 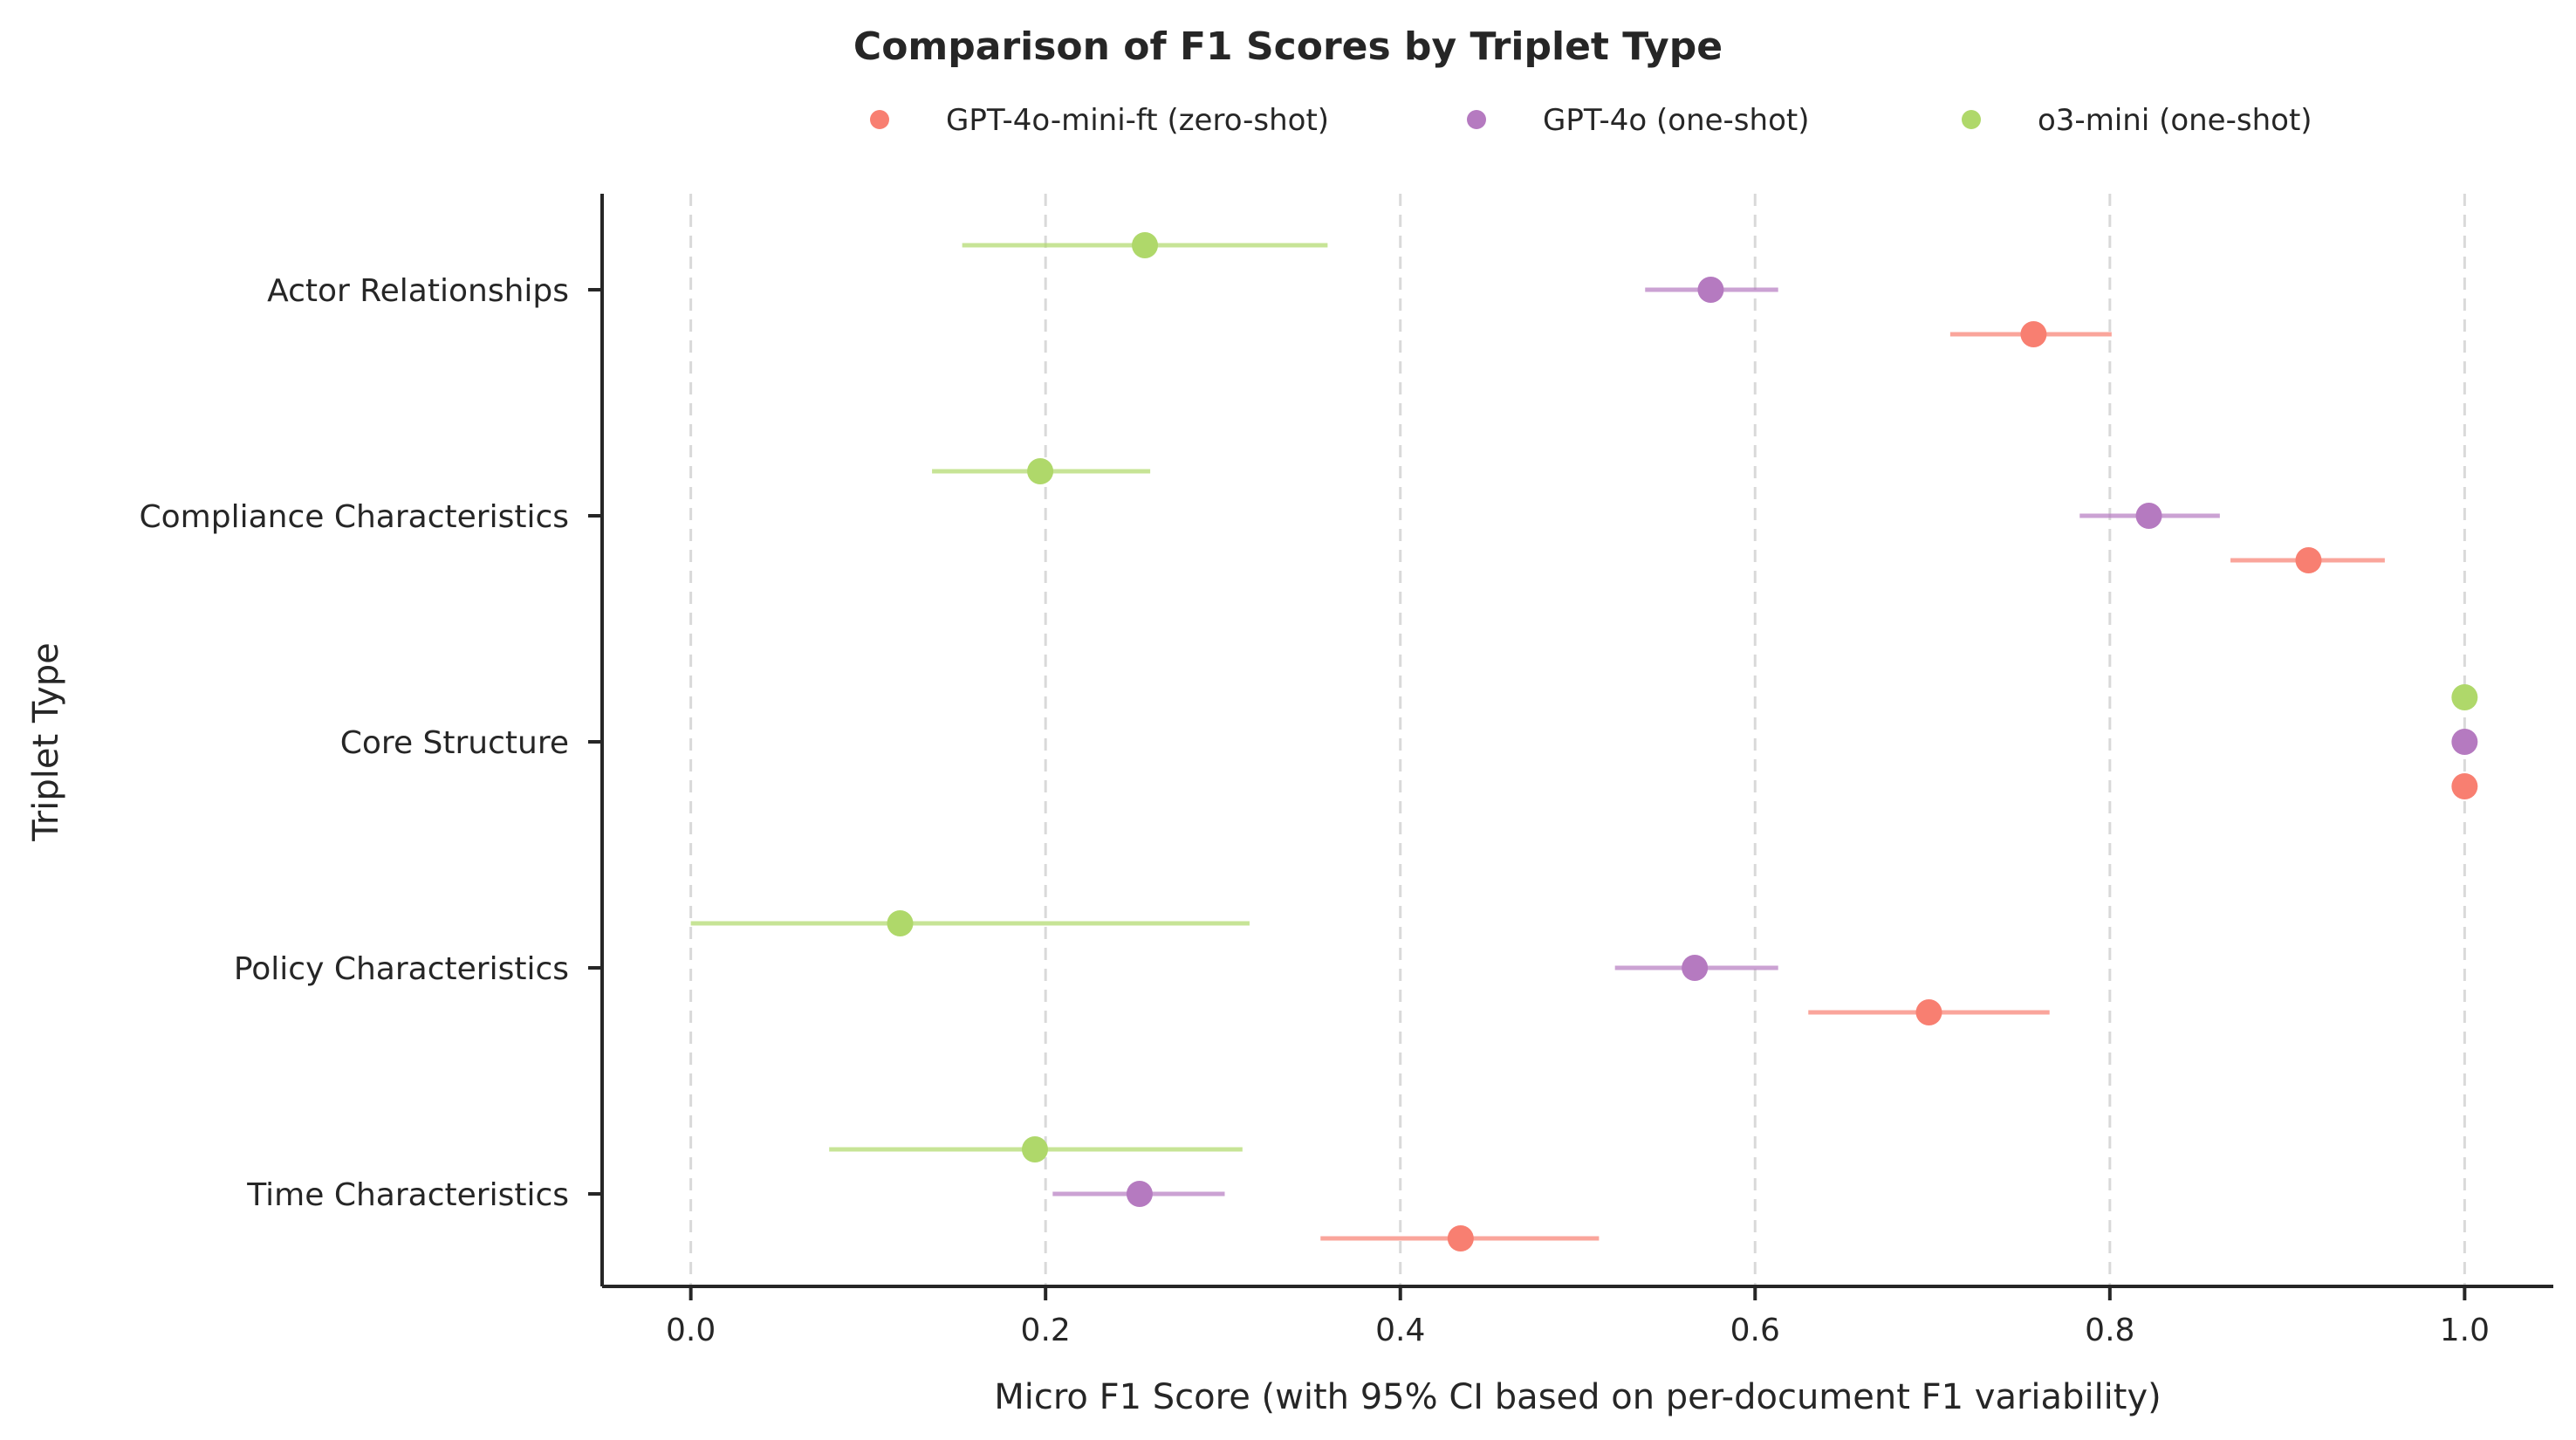 What do you see at coordinates (2175, 120) in the screenshot?
I see `legend-label: o3-mini (one-shot)` at bounding box center [2175, 120].